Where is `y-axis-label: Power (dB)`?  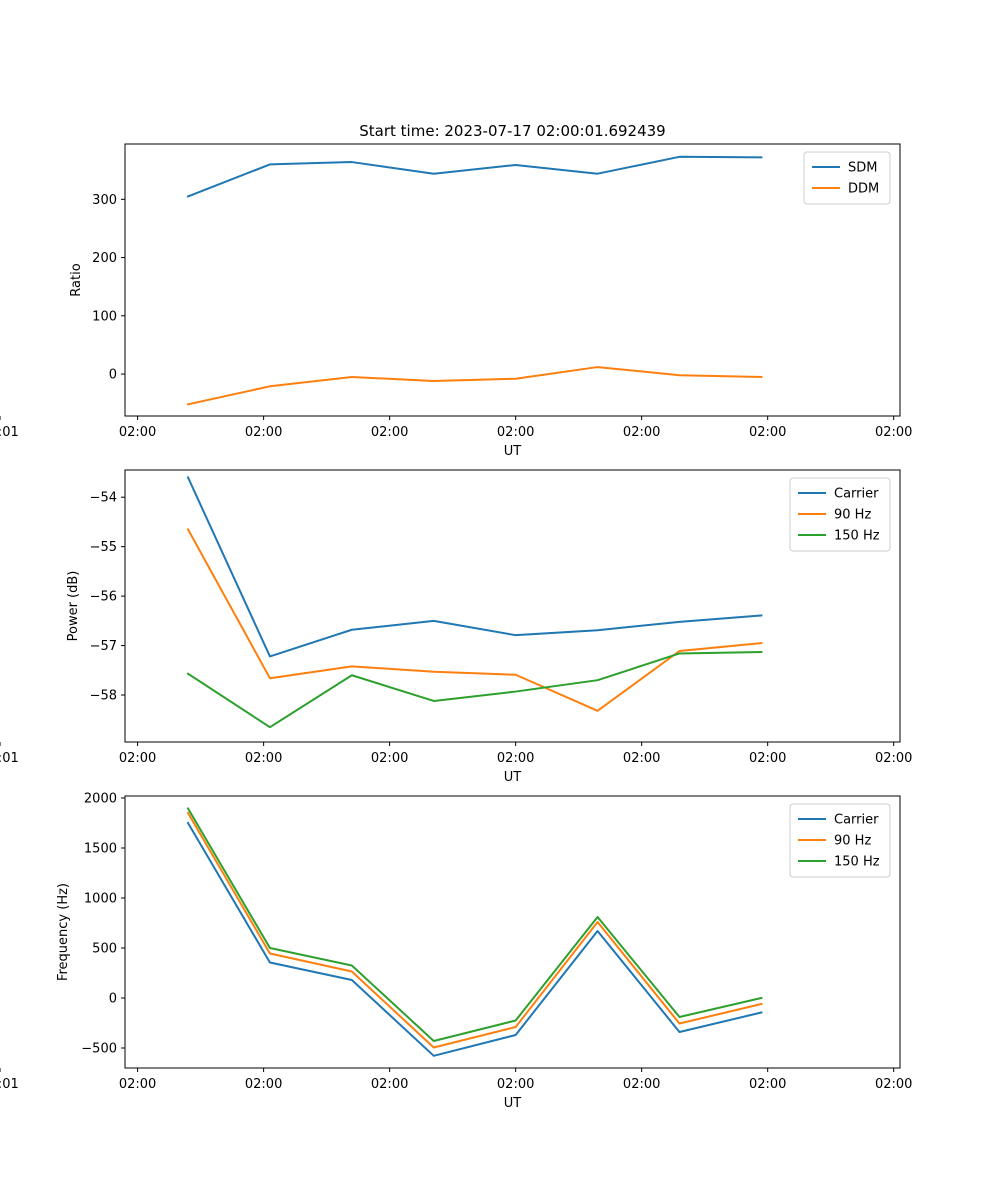
y-axis-label: Power (dB) is located at coordinates (73, 606).